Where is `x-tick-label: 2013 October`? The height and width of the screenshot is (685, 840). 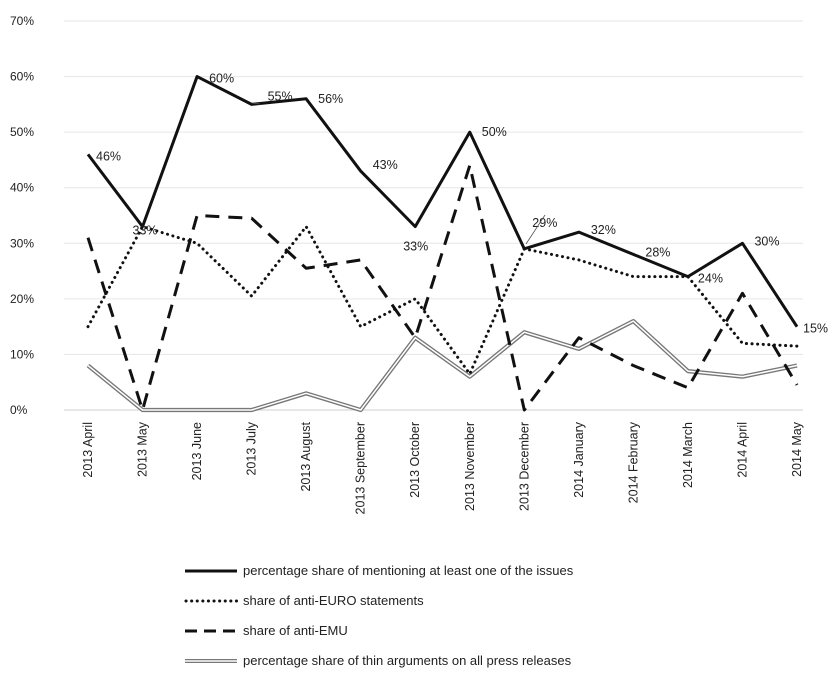 x-tick-label: 2013 October is located at coordinates (415, 460).